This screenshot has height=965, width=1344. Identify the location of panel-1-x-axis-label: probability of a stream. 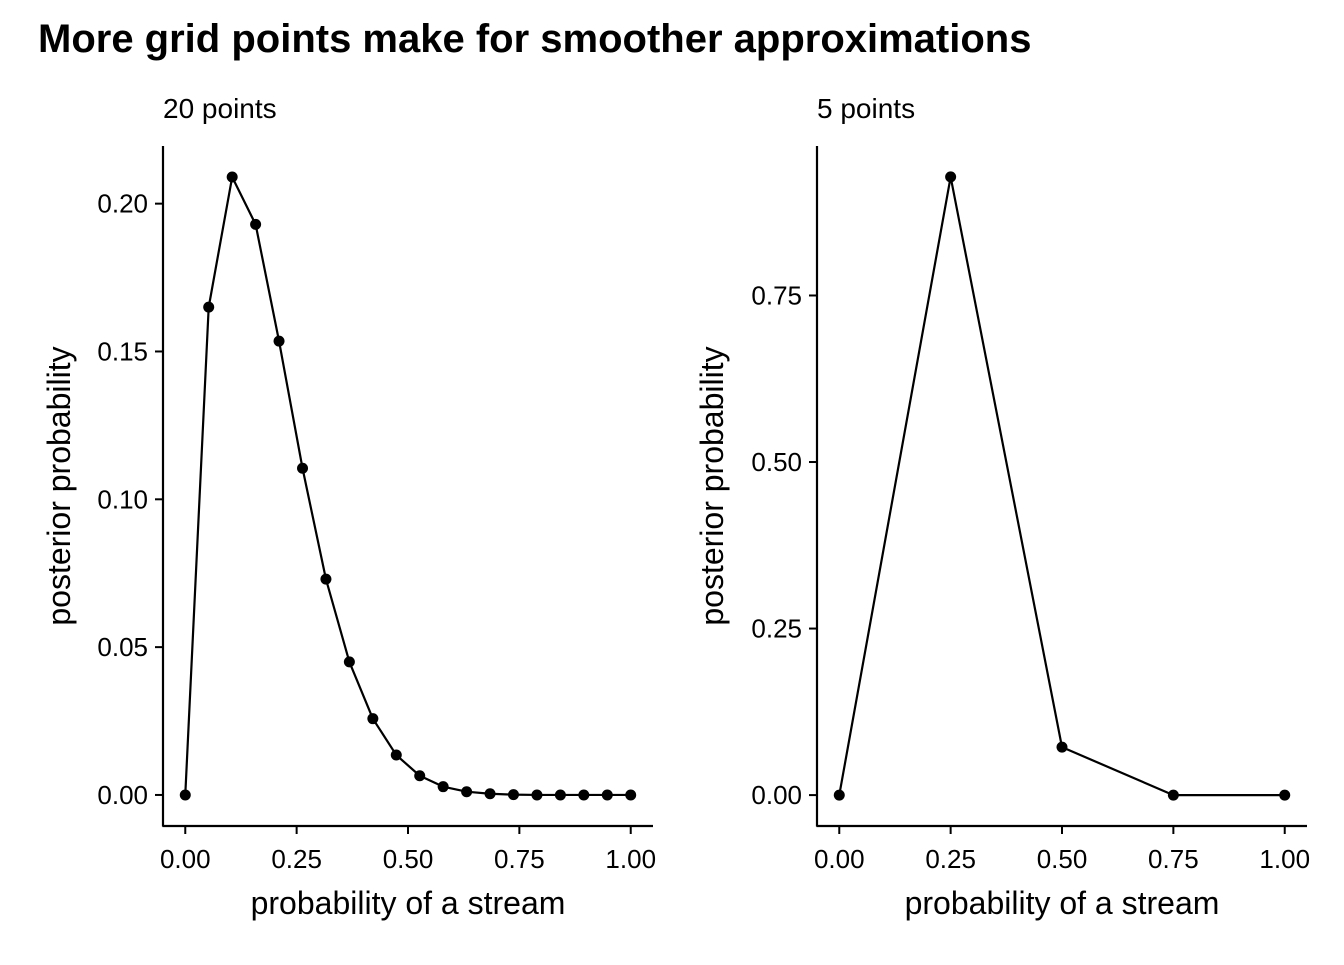
(408, 903).